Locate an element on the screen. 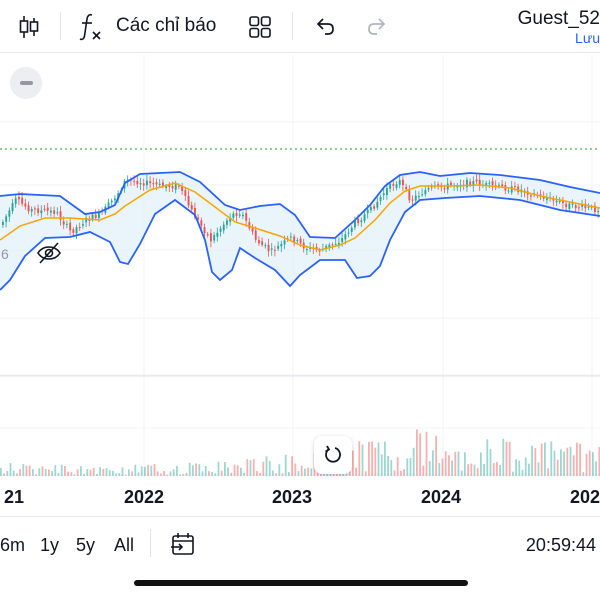 The image size is (600, 600). username: Guest_52 is located at coordinates (558, 18).